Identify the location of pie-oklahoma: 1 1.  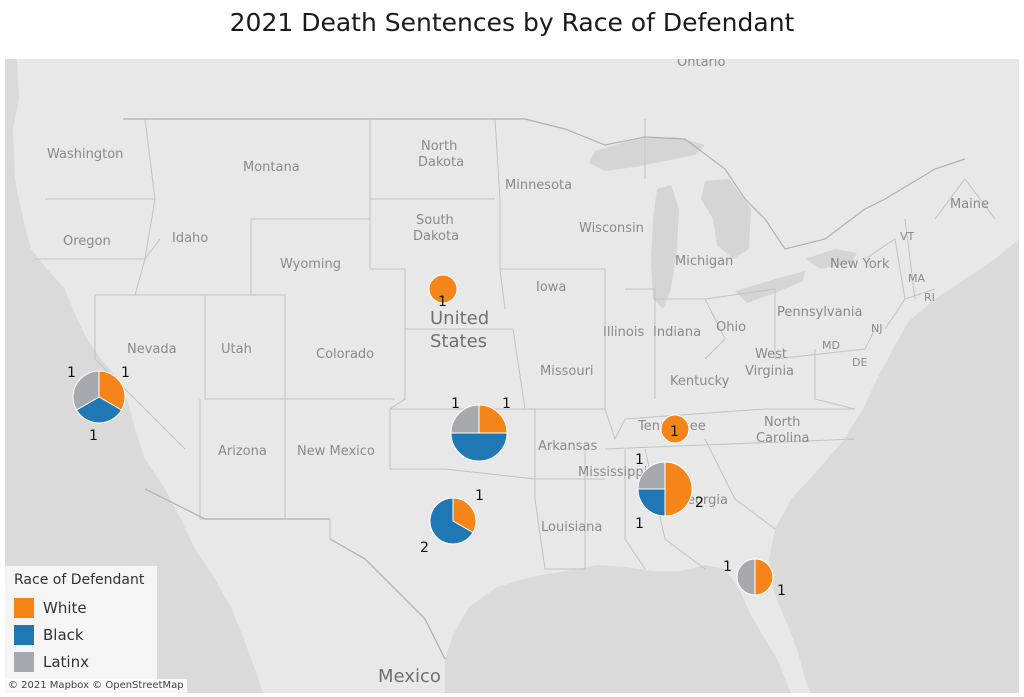
(480, 429).